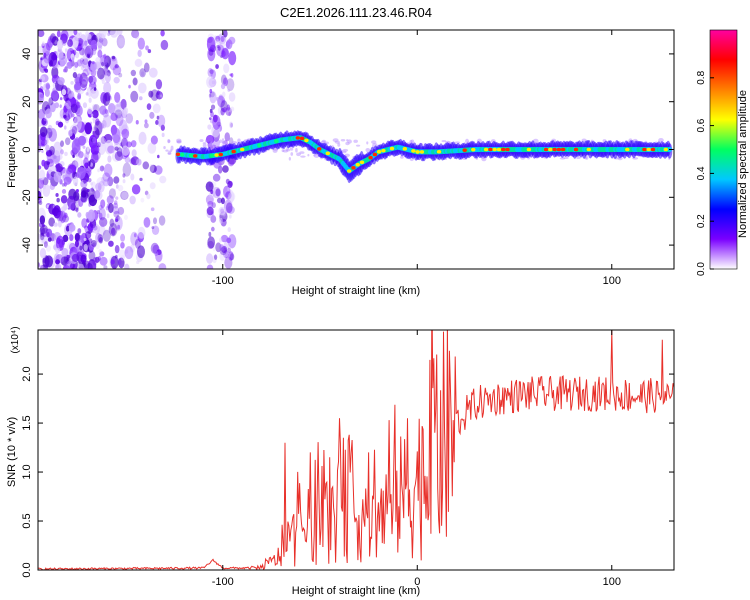 The image size is (750, 600). I want to click on snr-y-tick-label: 1.0, so click(27, 471).